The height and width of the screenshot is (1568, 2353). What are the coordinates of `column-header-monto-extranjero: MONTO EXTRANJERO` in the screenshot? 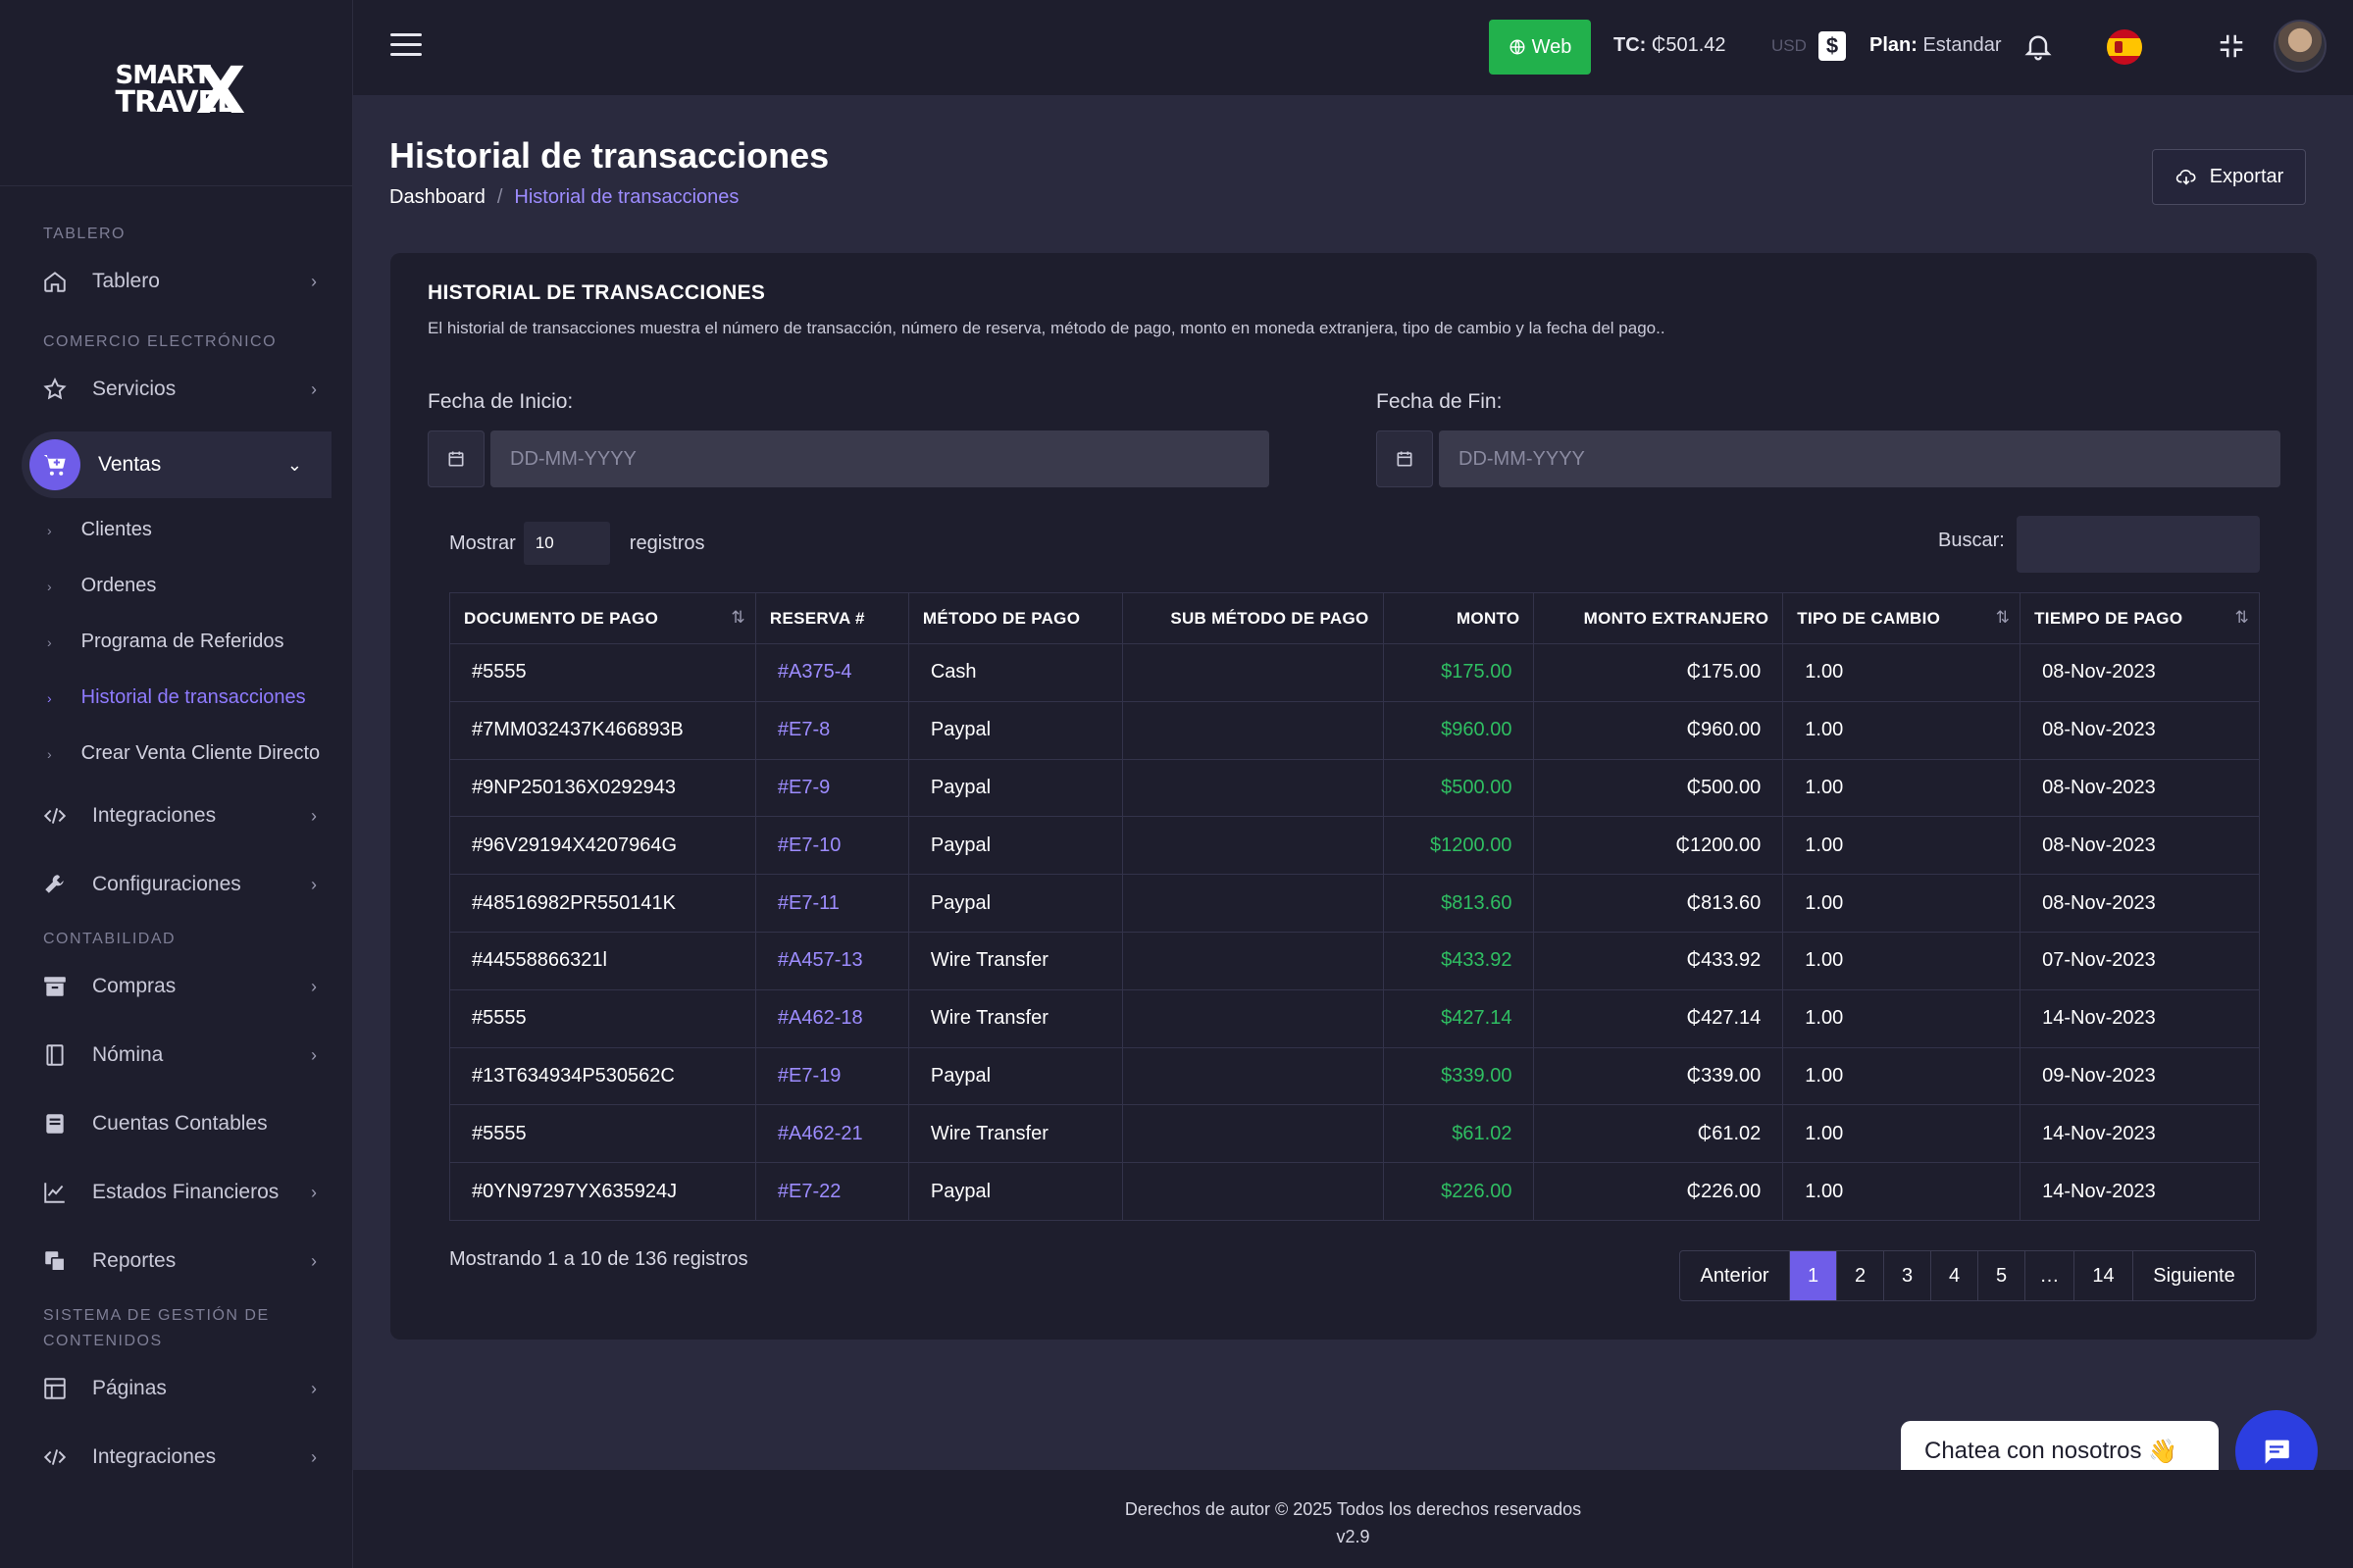 It's located at (1658, 618).